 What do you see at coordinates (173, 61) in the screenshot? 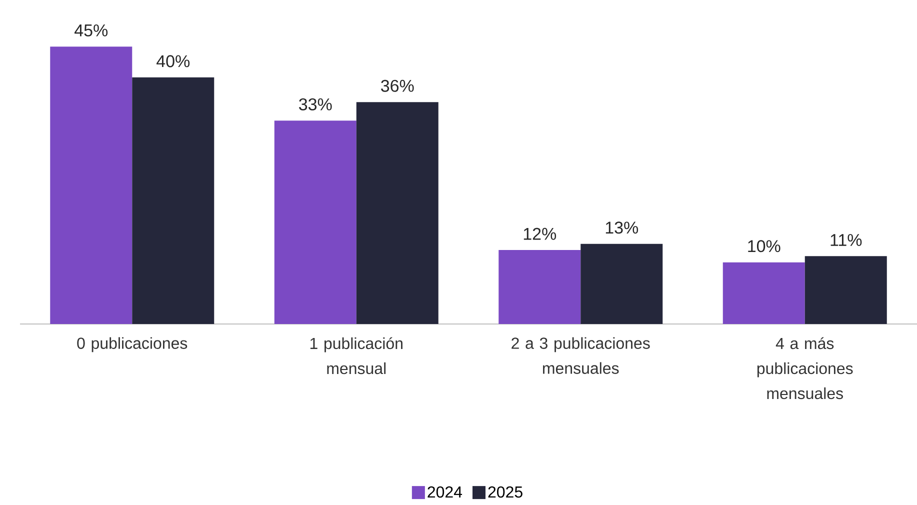
I see `data-label: 40%` at bounding box center [173, 61].